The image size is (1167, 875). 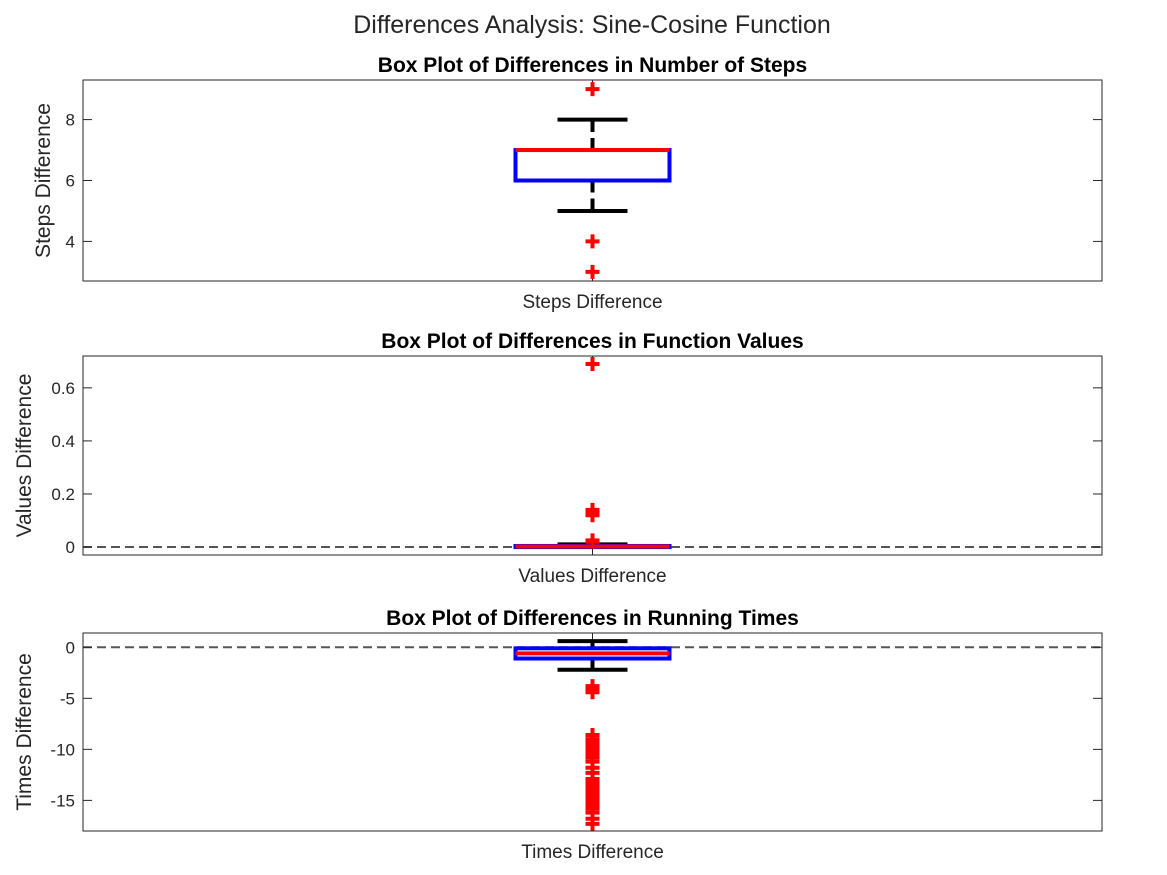 What do you see at coordinates (70, 241) in the screenshot?
I see `ytick-label: 4` at bounding box center [70, 241].